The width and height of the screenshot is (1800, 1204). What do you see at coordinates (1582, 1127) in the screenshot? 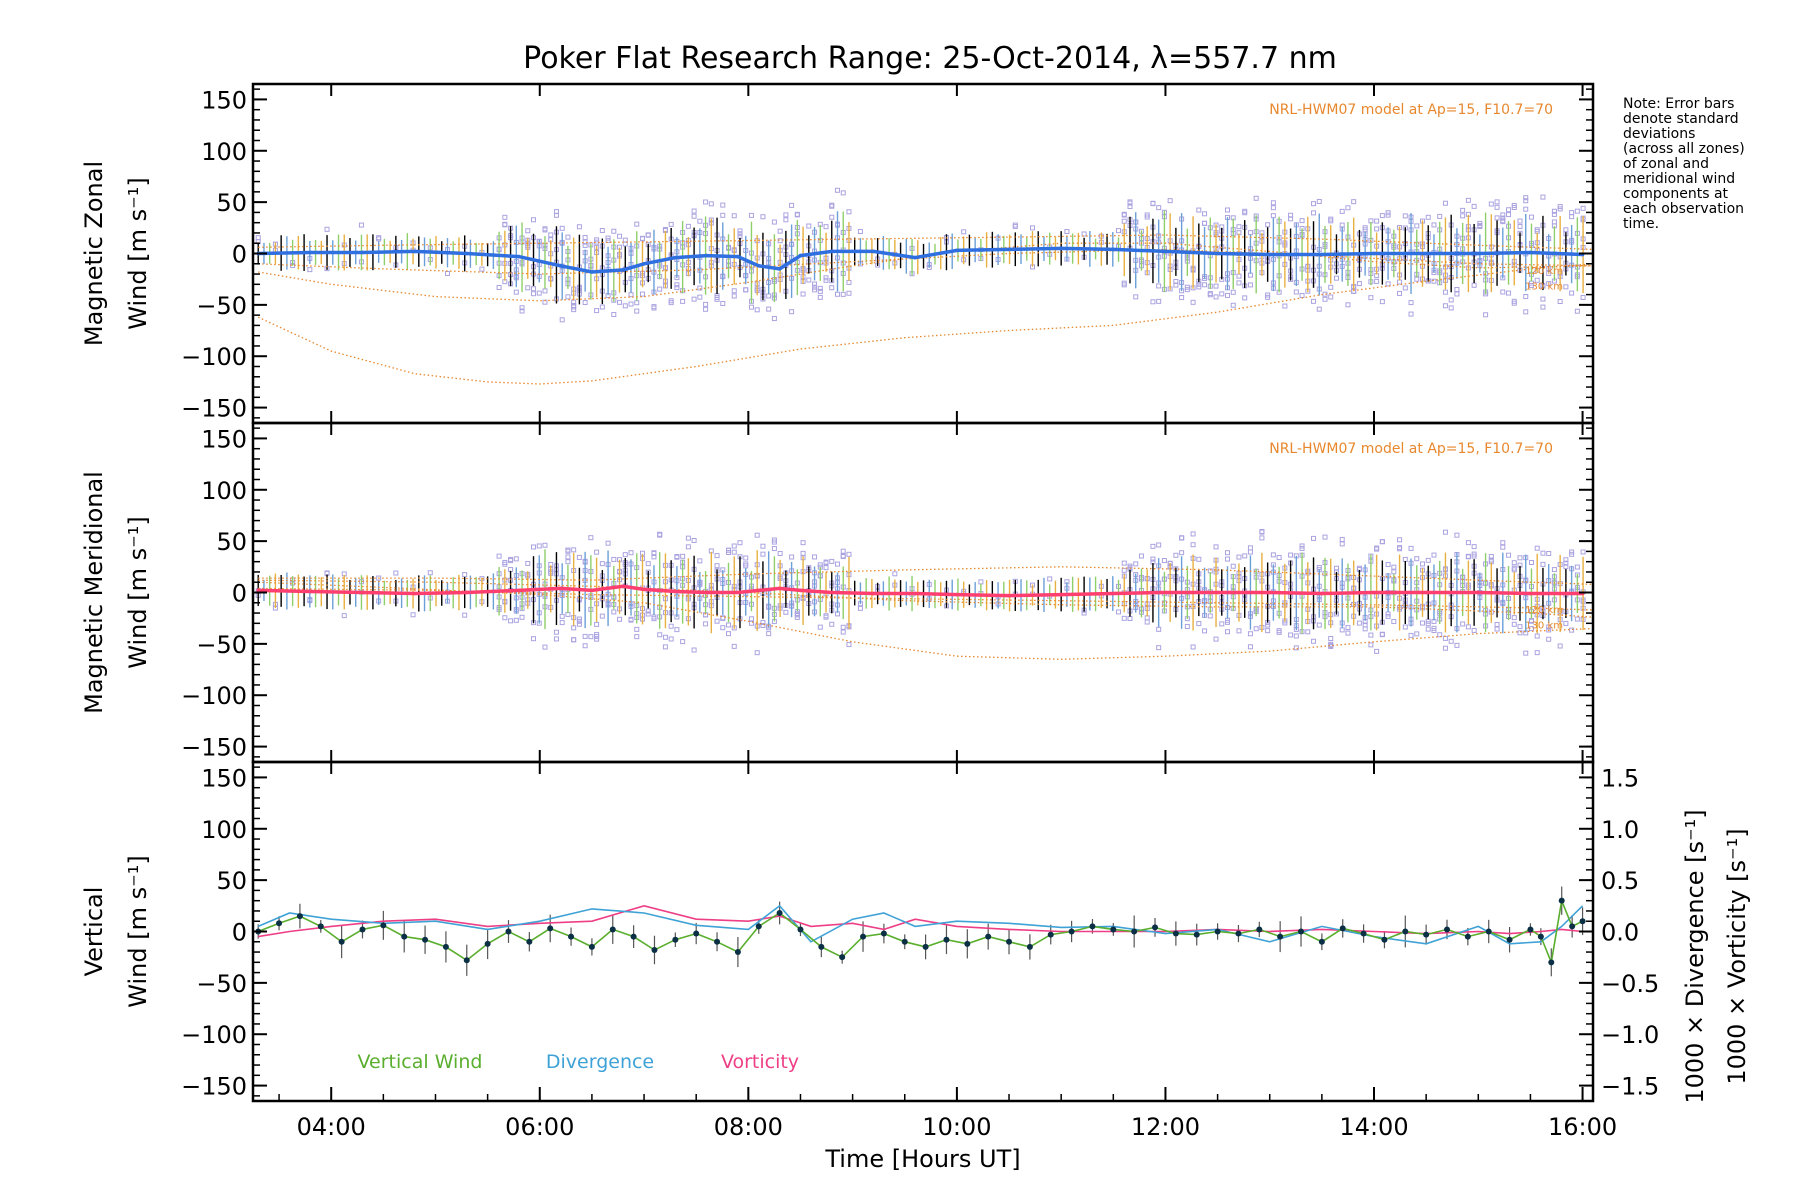
I see `x-tick-label: 16:00` at bounding box center [1582, 1127].